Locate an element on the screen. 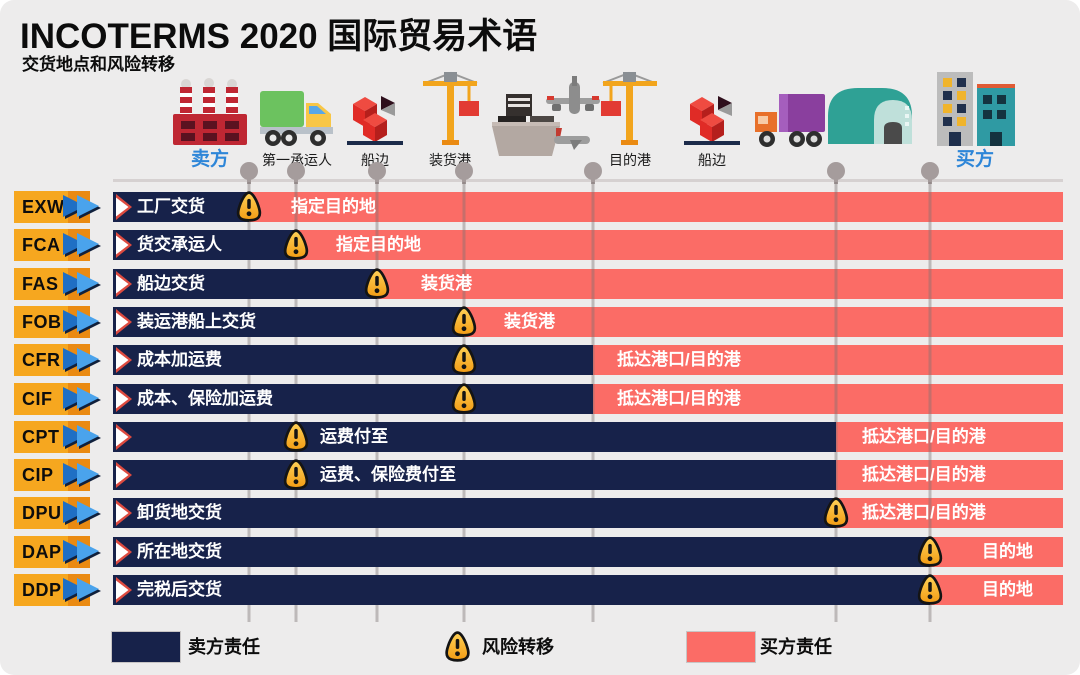 The height and width of the screenshot is (675, 1080). term-code: DAP is located at coordinates (42, 552).